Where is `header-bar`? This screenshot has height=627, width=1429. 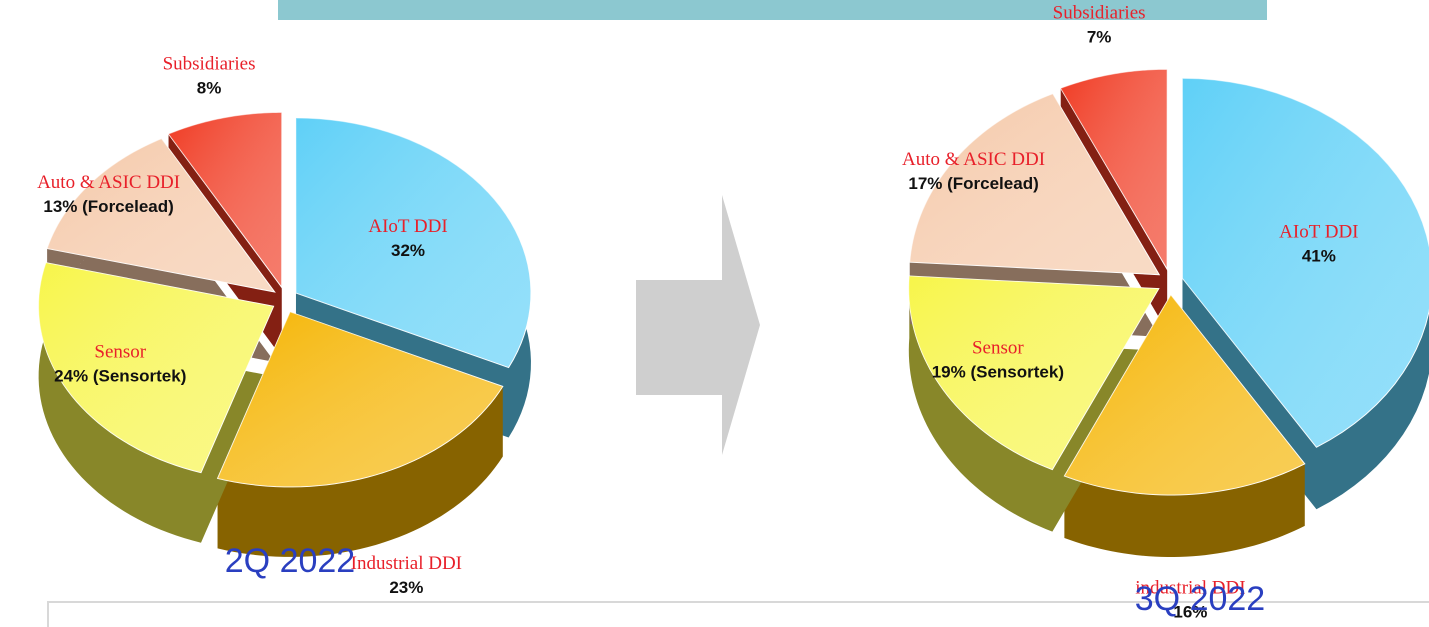
header-bar is located at coordinates (772, 10).